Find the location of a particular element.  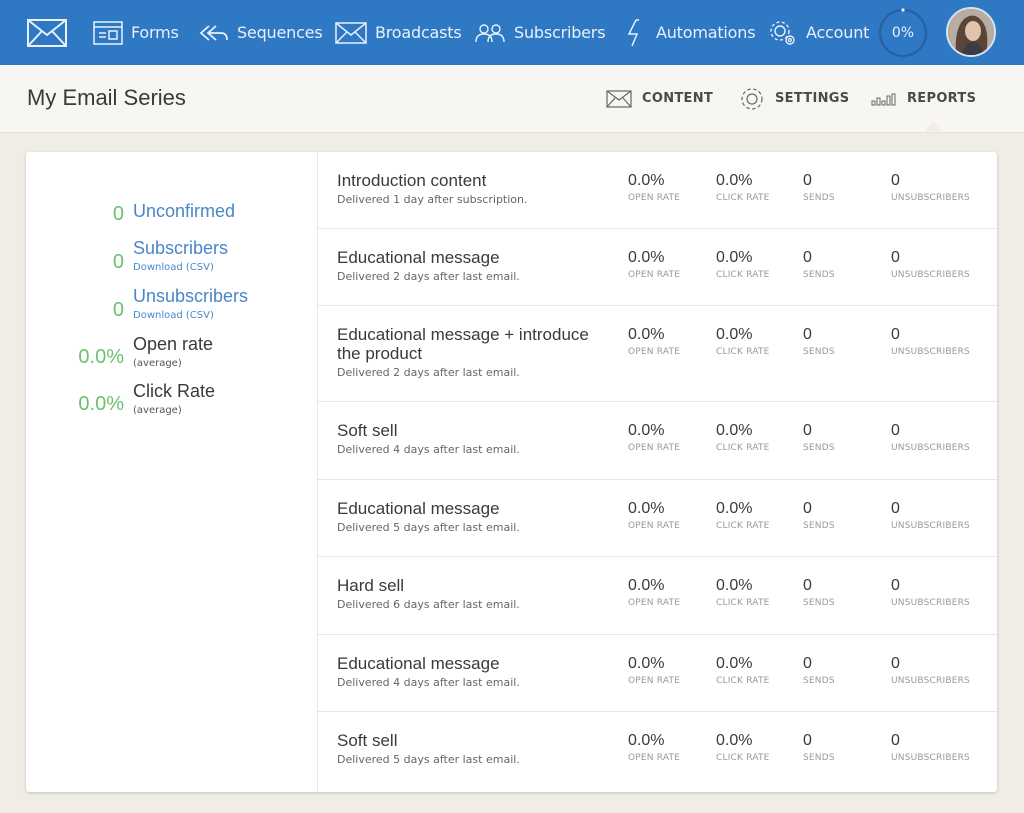

stat-subscribers: 0 Subscribers Download (CSV) is located at coordinates (172, 261).